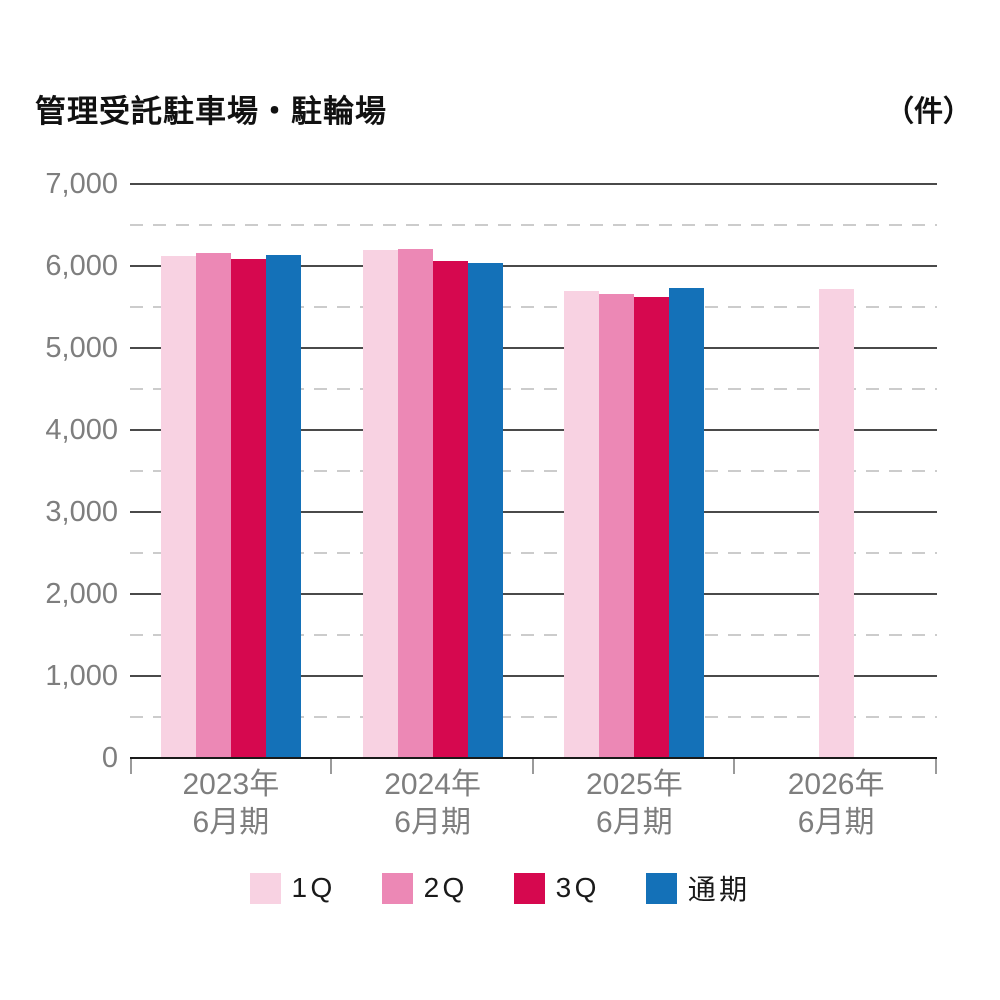  Describe the element at coordinates (529, 888) in the screenshot. I see `legend-swatch-3Q` at that location.